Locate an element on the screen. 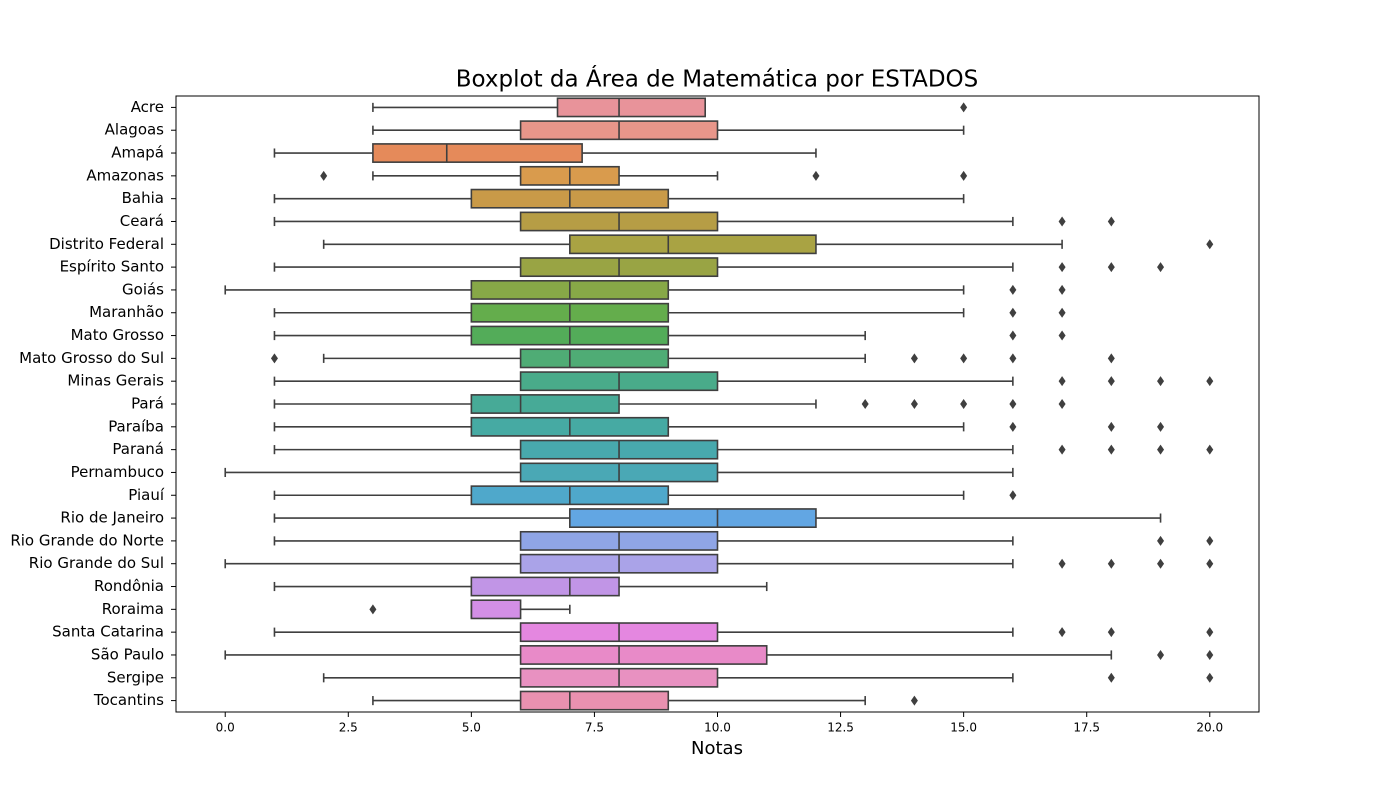 Image resolution: width=1400 pixels, height=800 pixels. y-tick-label: Santa Catarina is located at coordinates (108, 632).